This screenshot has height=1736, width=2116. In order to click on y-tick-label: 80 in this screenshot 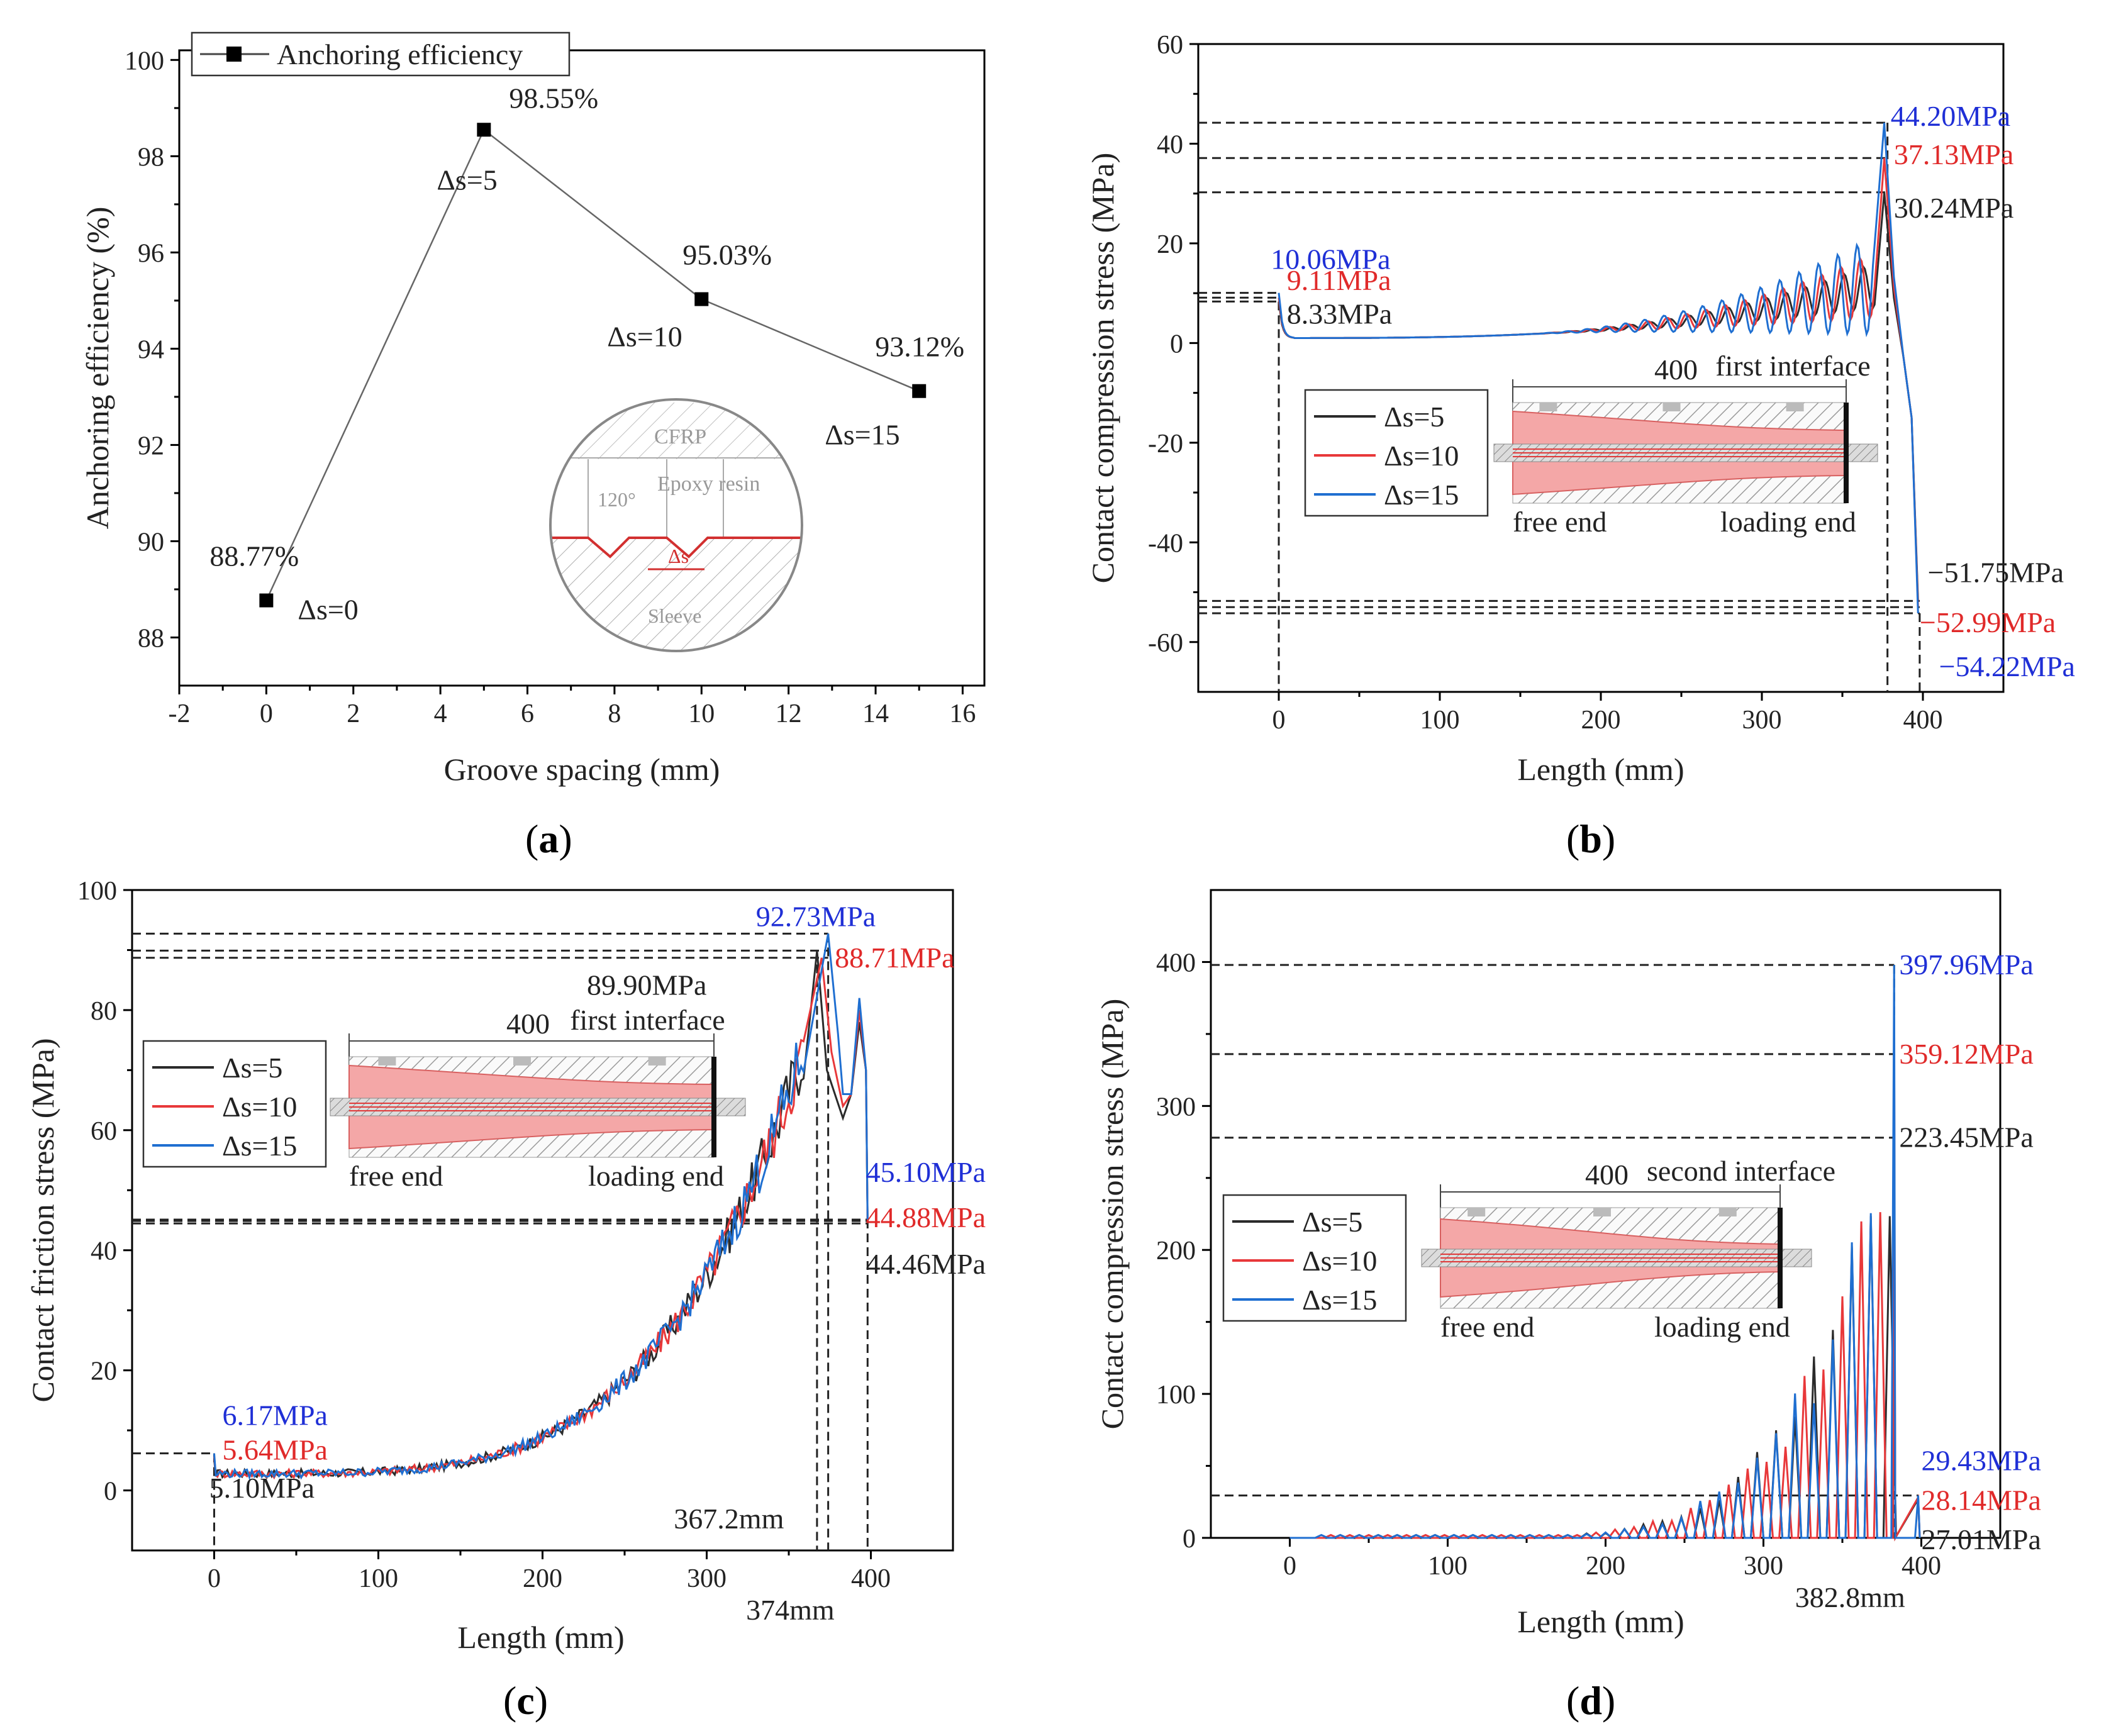, I will do `click(104, 1011)`.